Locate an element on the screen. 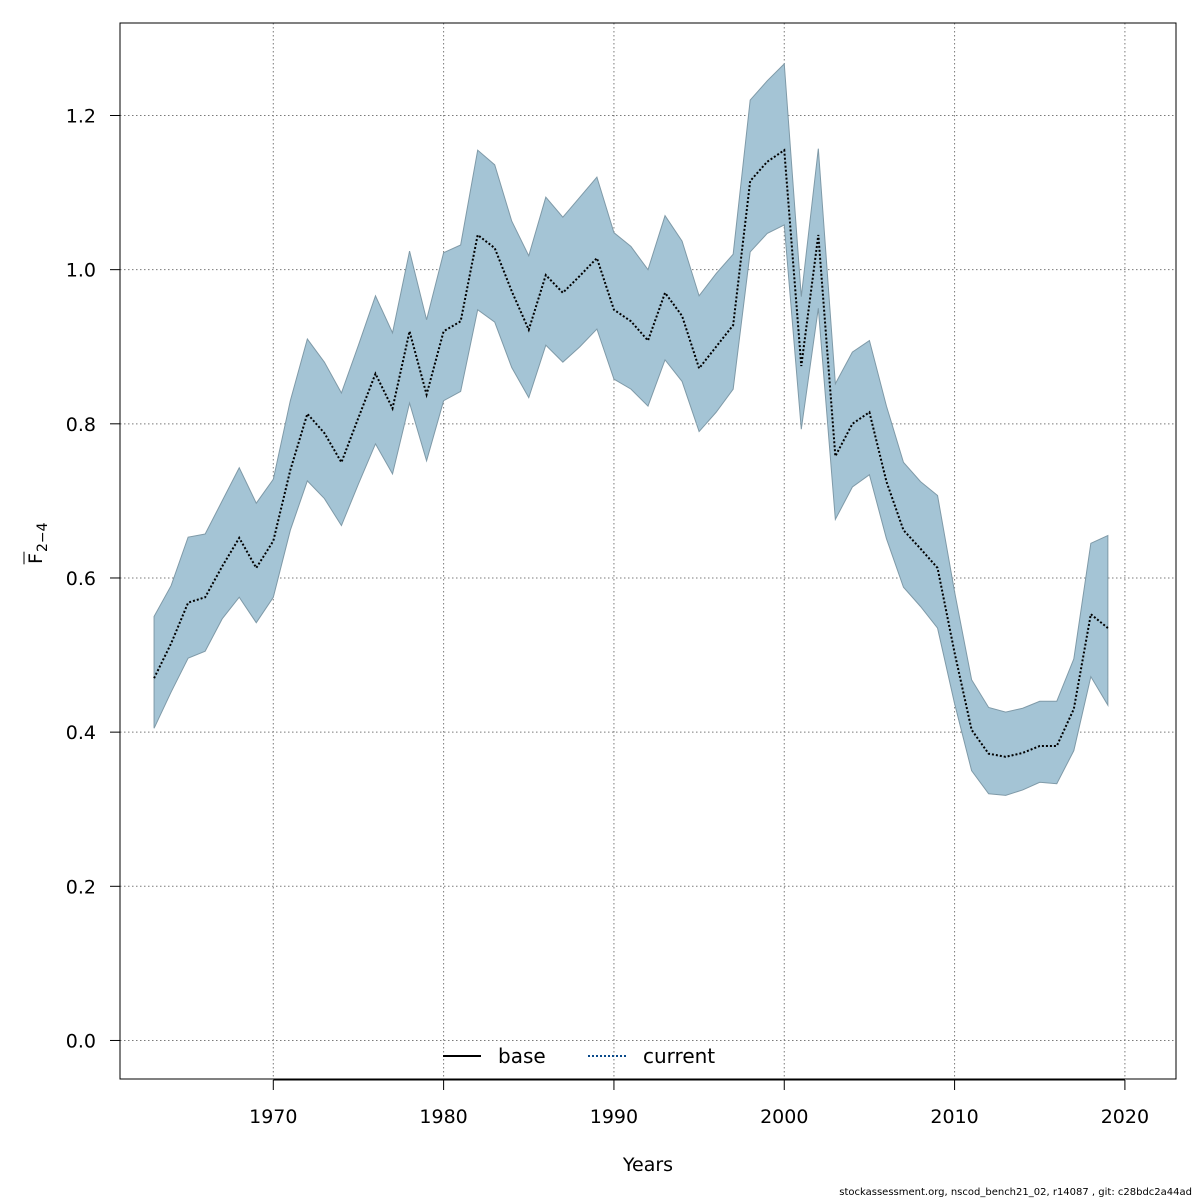  y-tick-label: 0.0 is located at coordinates (81, 1041).